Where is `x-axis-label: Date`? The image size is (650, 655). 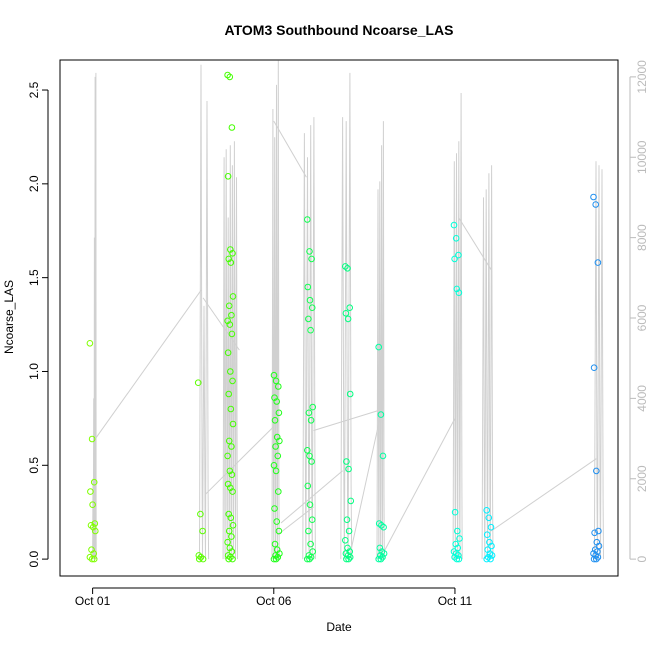
x-axis-label: Date is located at coordinates (339, 627).